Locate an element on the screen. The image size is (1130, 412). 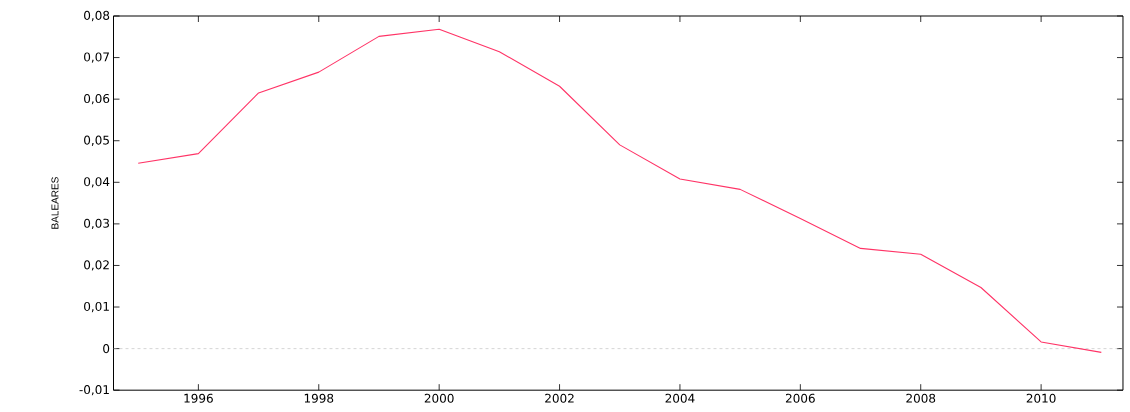
y-tick-label: 0,01 is located at coordinates (96, 307).